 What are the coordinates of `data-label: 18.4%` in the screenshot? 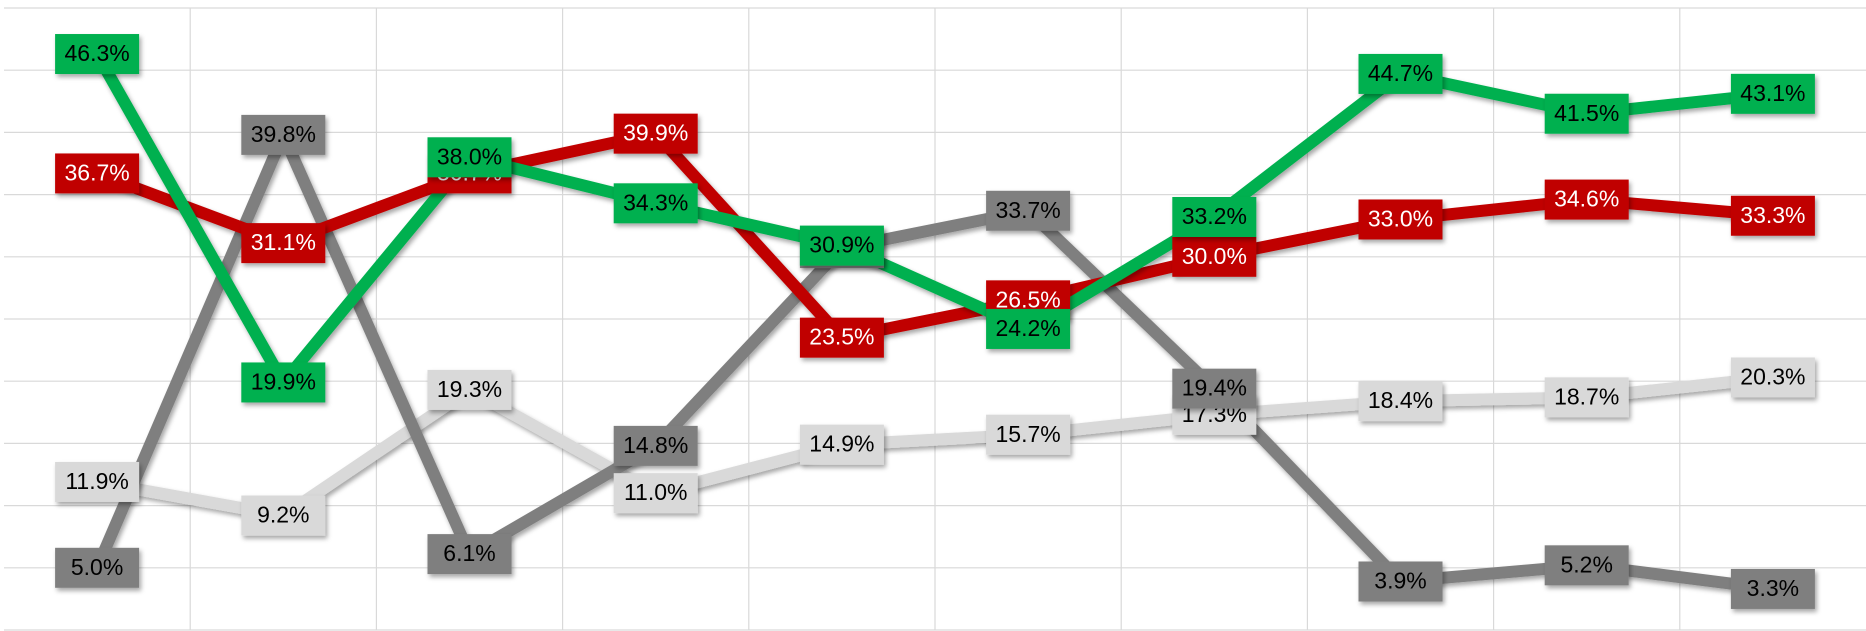 It's located at (1400, 401).